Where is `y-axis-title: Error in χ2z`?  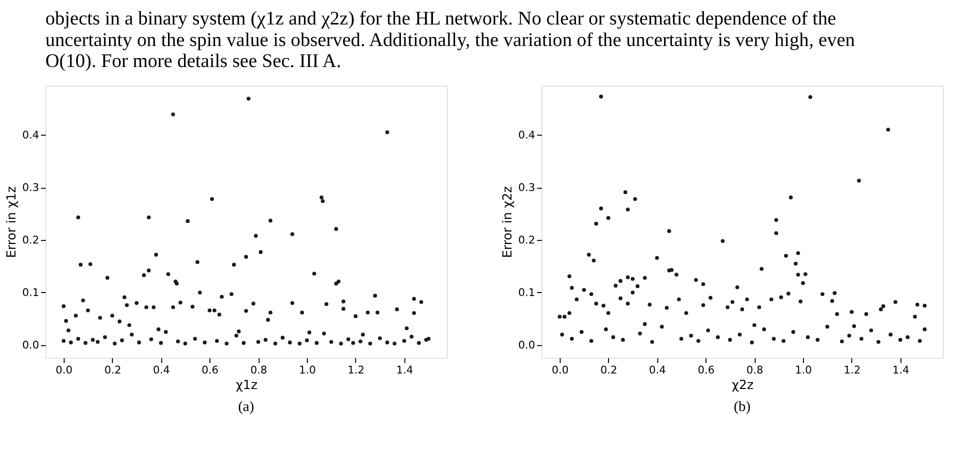
y-axis-title: Error in χ2z is located at coordinates (507, 222).